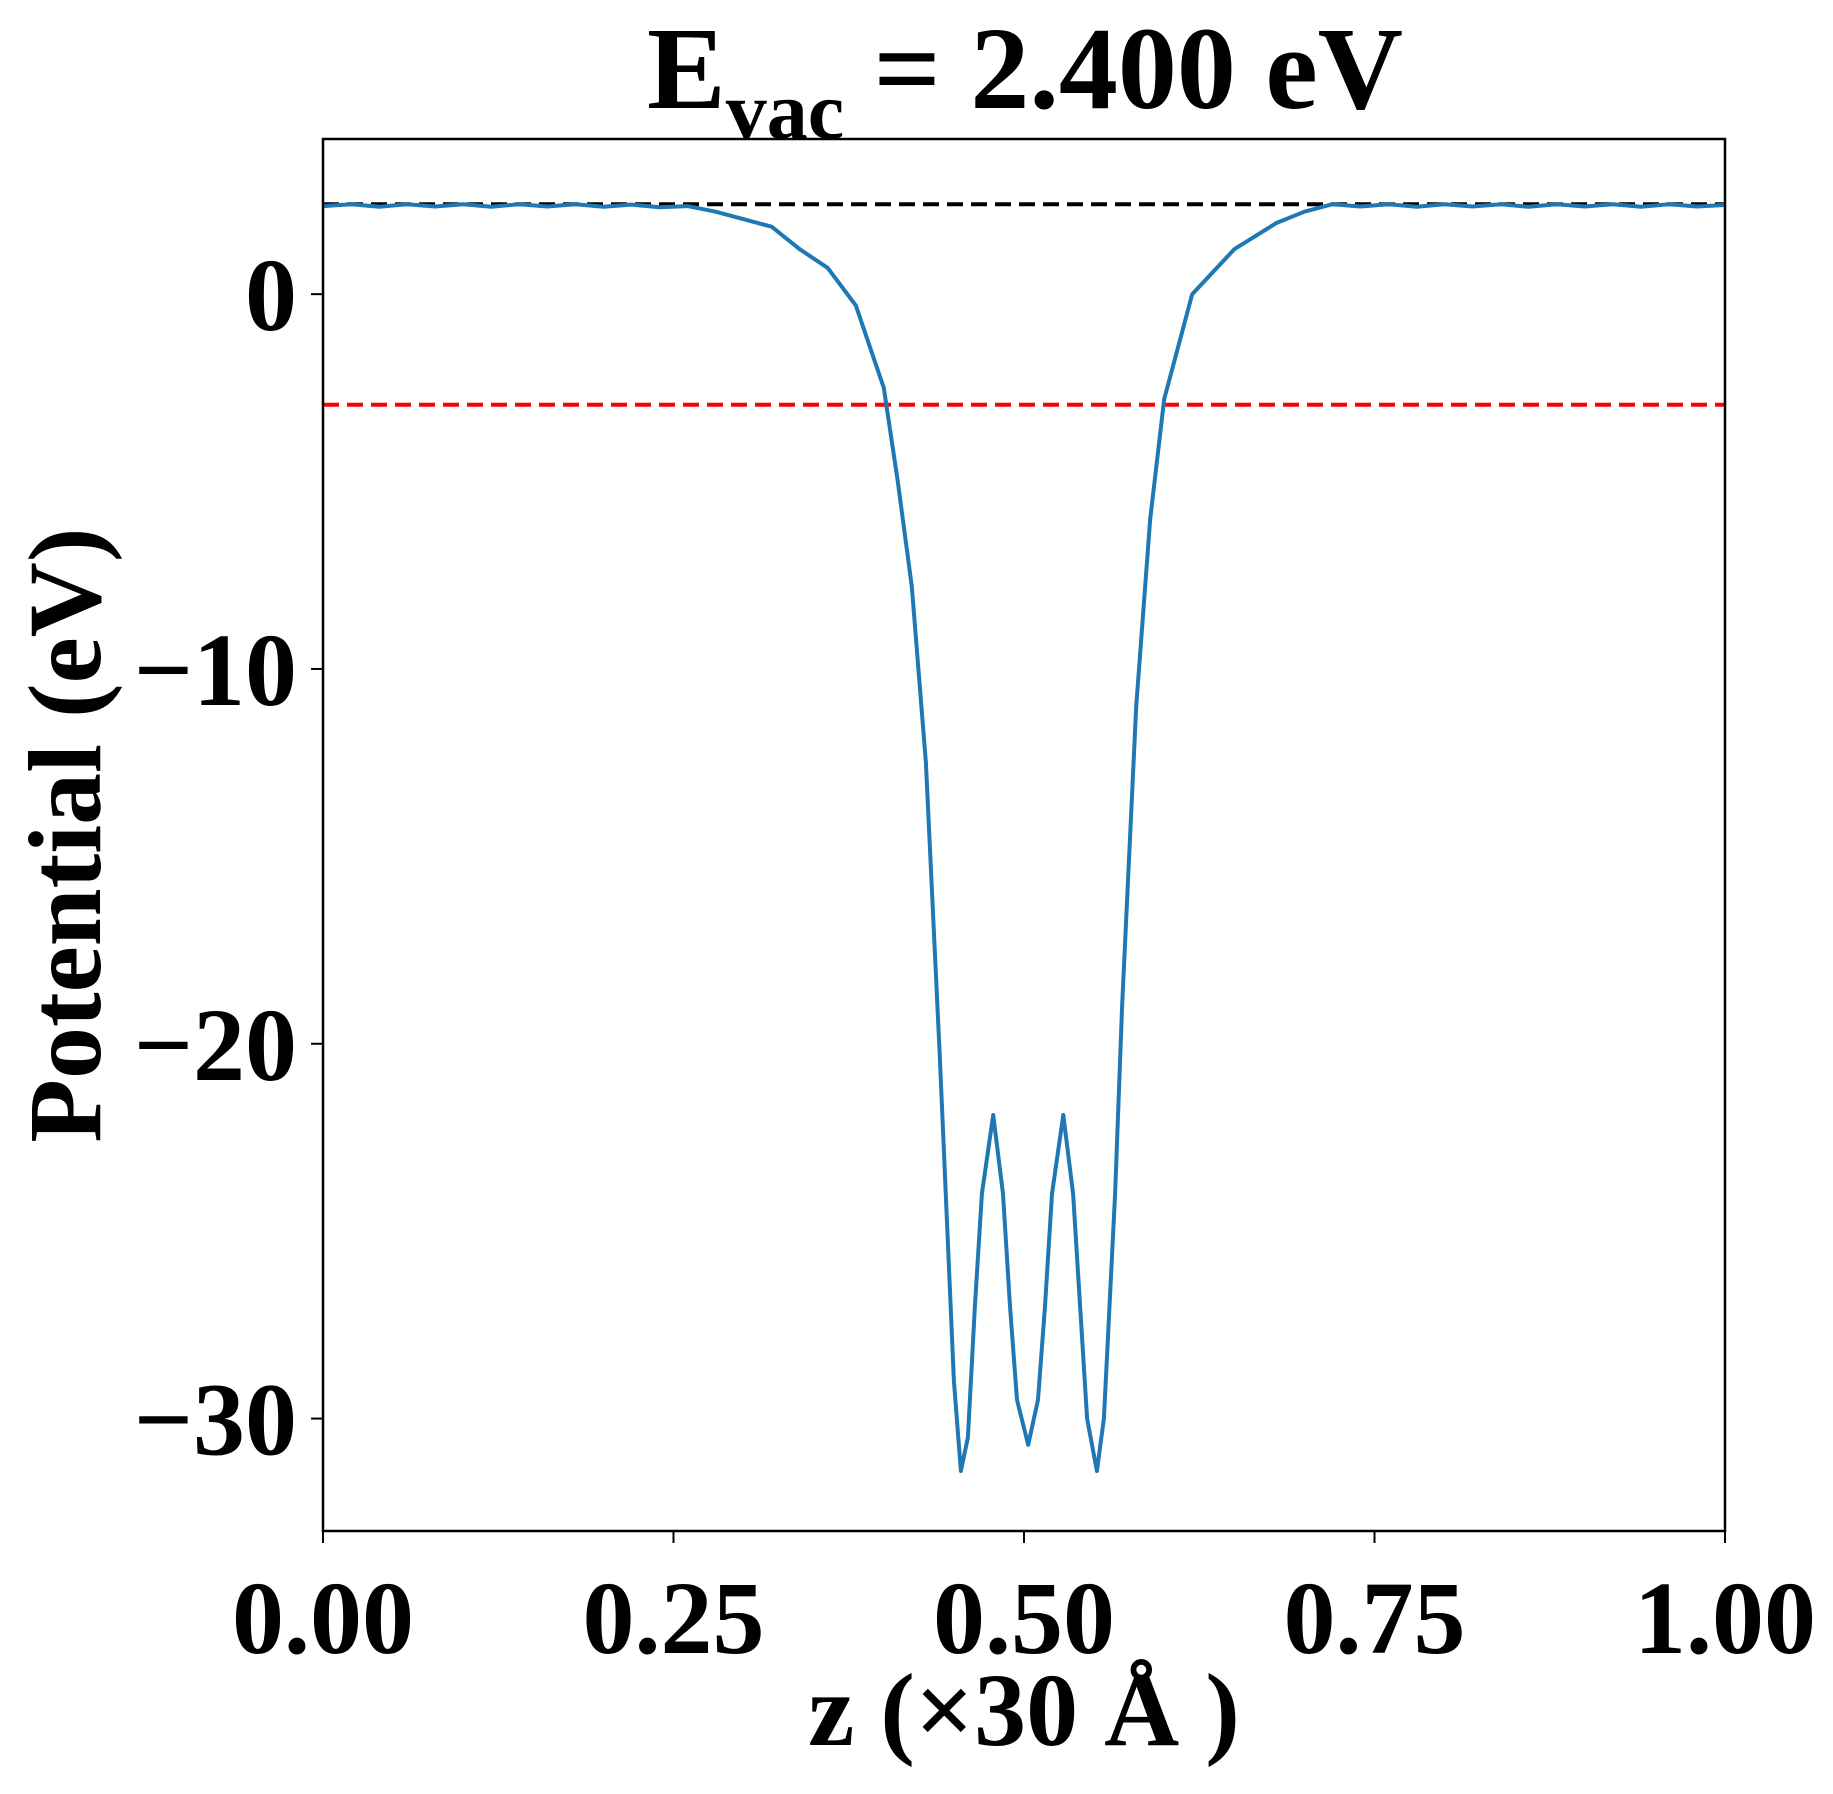 Image resolution: width=1833 pixels, height=1794 pixels. Describe the element at coordinates (215, 1420) in the screenshot. I see `y-tick-label: −30` at that location.